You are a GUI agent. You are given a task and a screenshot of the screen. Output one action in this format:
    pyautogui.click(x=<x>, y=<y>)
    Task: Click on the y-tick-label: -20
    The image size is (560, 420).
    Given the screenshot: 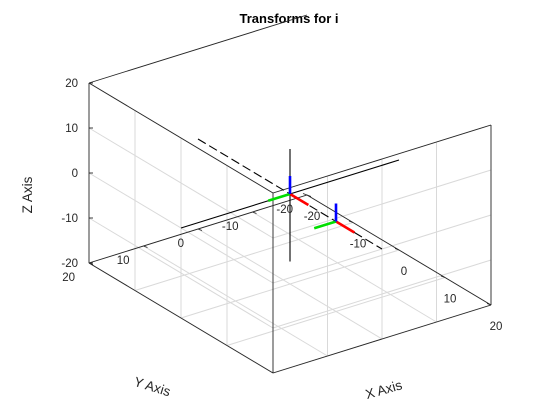 What is the action you would take?
    pyautogui.click(x=284, y=210)
    